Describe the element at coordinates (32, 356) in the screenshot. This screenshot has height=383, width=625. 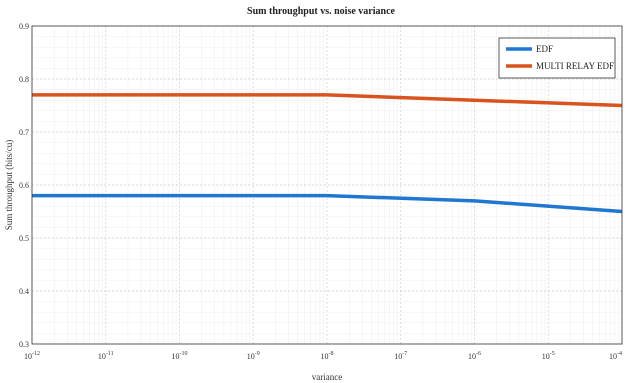
I see `x-tick-label: 10⁻¹²` at that location.